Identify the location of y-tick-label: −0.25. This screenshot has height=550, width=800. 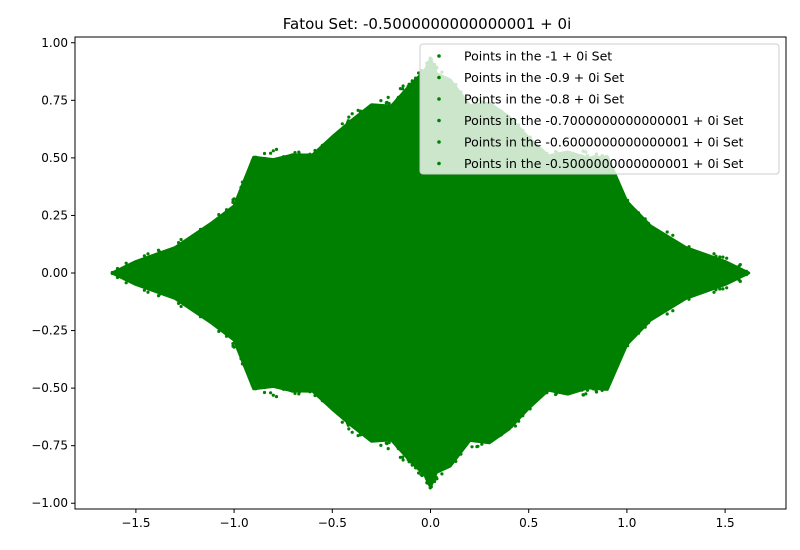
(49, 331).